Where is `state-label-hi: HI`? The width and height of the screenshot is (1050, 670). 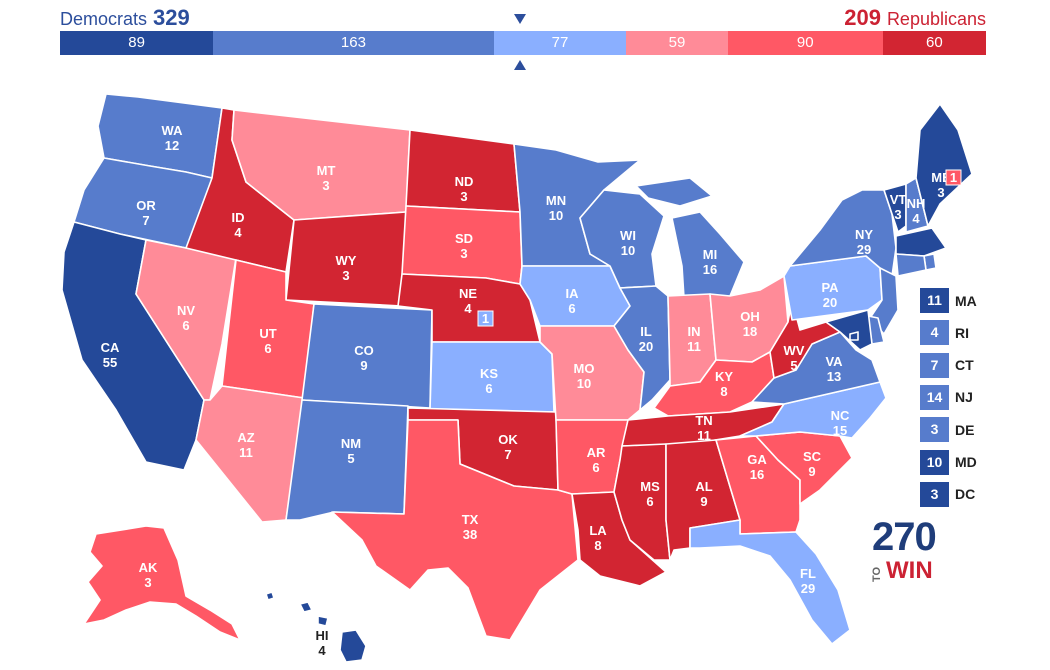
state-label-hi: HI is located at coordinates (322, 635).